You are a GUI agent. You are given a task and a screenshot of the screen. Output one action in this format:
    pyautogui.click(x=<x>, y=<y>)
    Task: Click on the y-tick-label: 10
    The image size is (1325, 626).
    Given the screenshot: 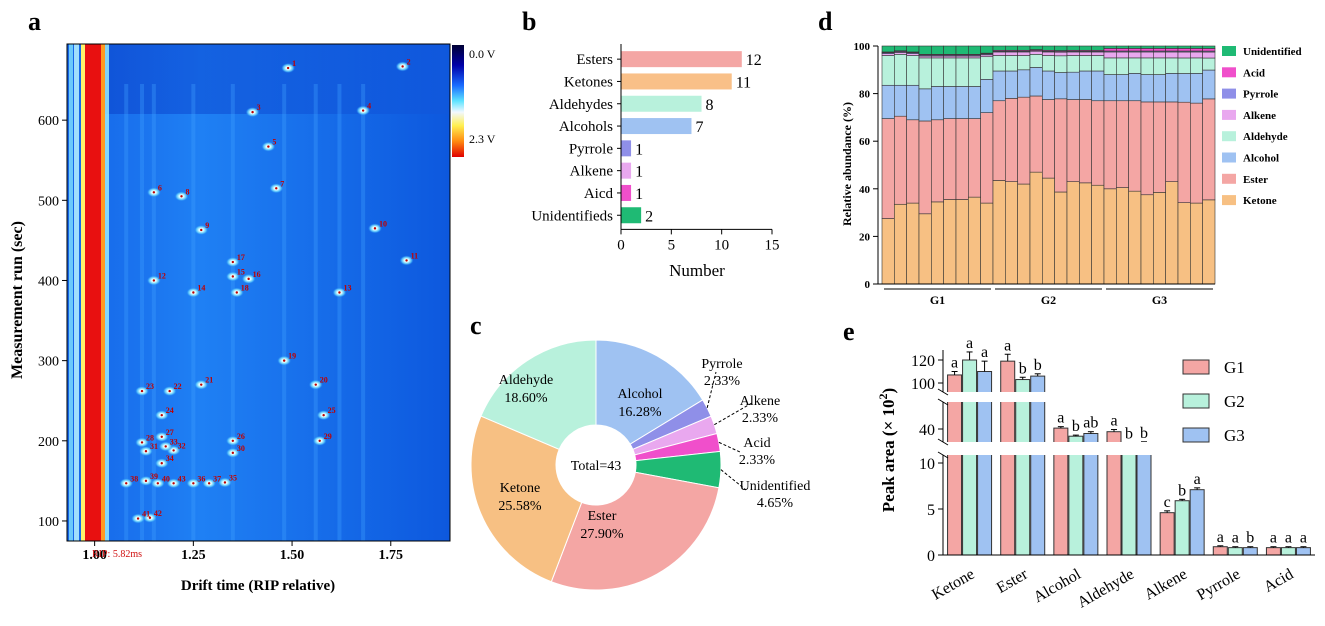 What is the action you would take?
    pyautogui.click(x=927, y=464)
    